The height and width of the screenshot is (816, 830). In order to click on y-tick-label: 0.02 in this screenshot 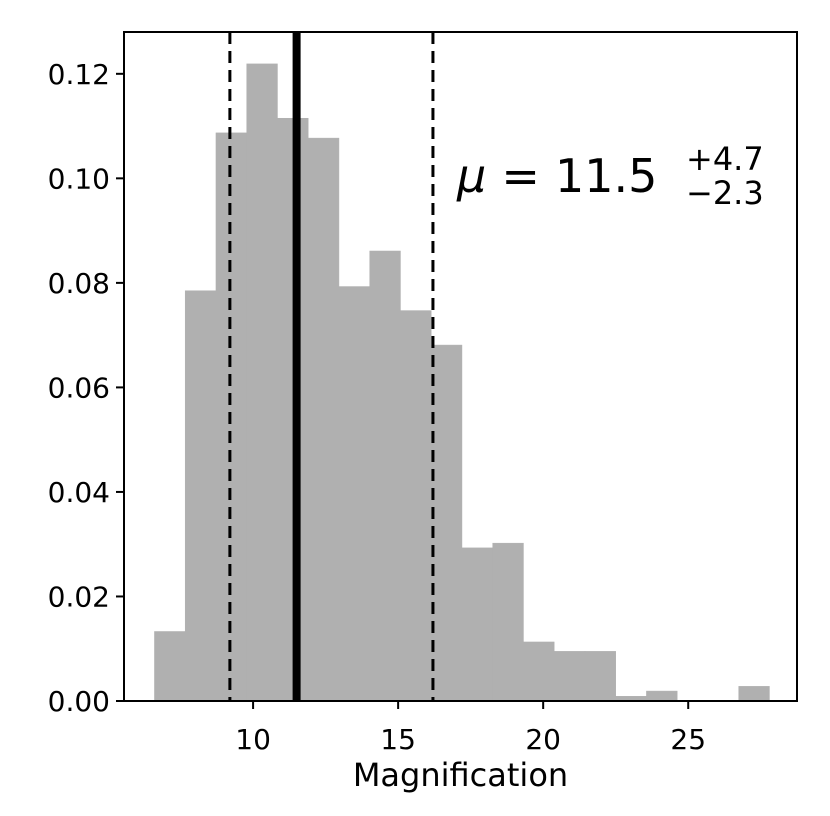, I will do `click(79, 596)`.